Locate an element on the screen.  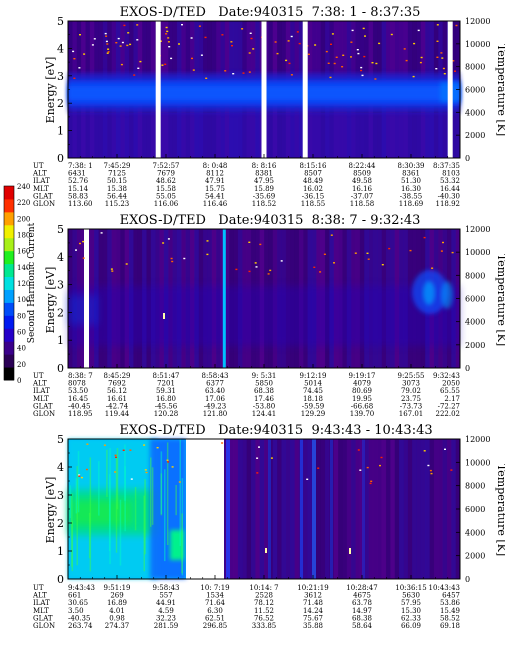
colorbar-frame is located at coordinates (9, 283).